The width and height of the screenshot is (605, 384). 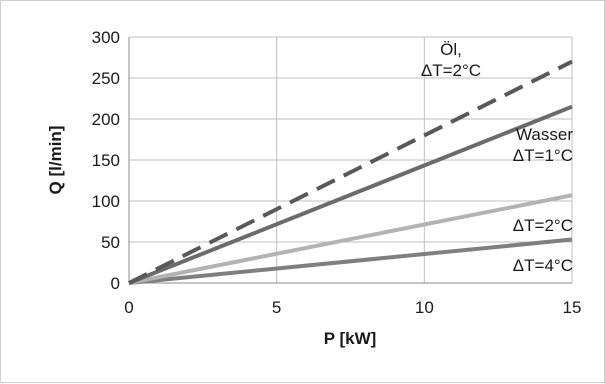 I want to click on series-annotation-3: ΔT=4°C, so click(x=543, y=265).